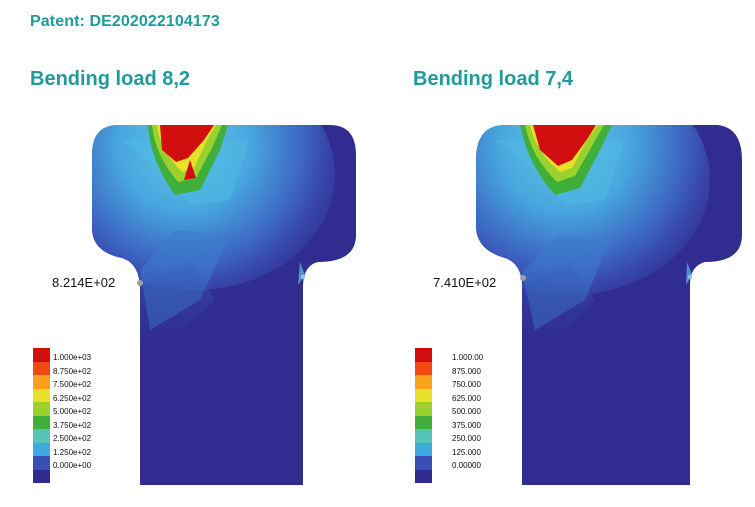 This screenshot has height=507, width=755. Describe the element at coordinates (84, 282) in the screenshot. I see `peak-stress-label-left: 8.214E+02` at that location.